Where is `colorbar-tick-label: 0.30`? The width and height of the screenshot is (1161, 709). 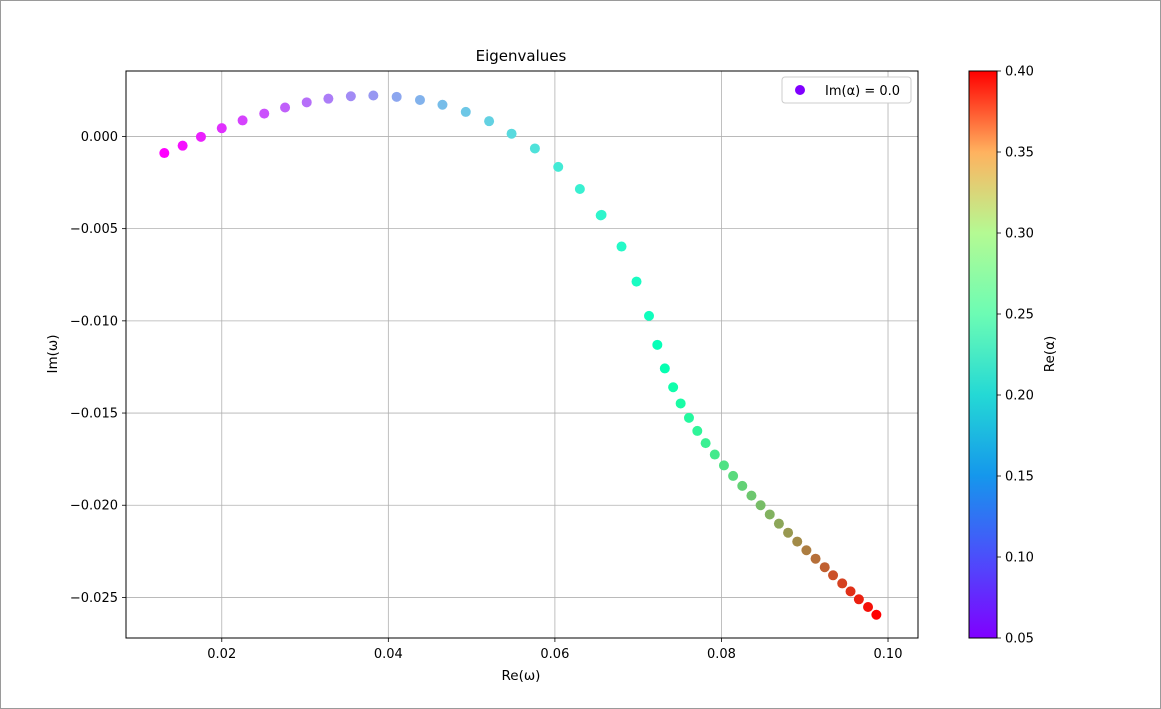
colorbar-tick-label: 0.30 is located at coordinates (1019, 234).